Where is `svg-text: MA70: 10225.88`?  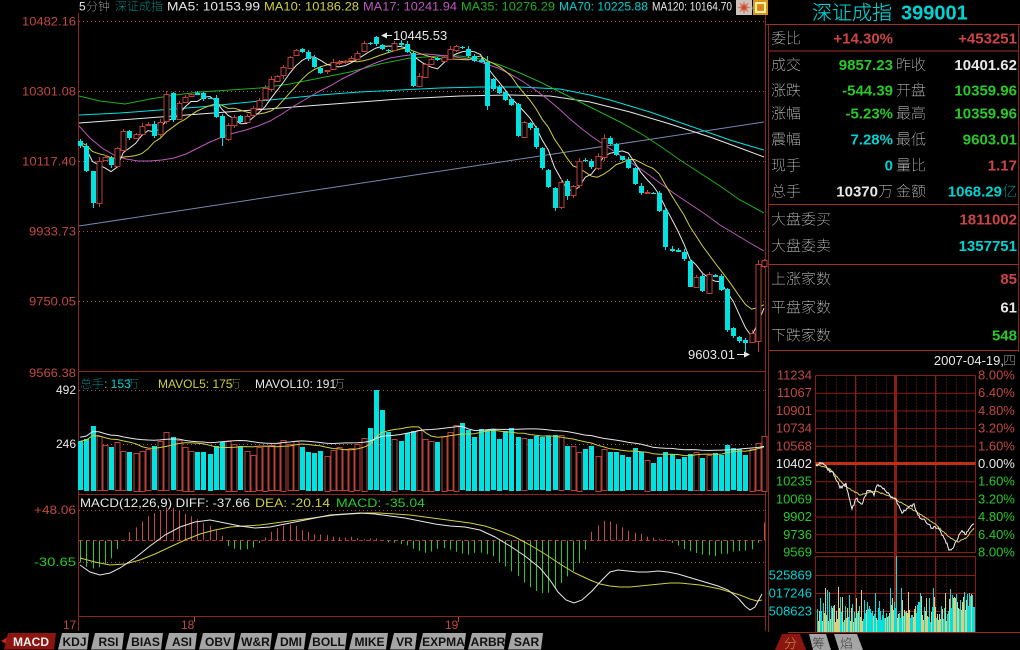 svg-text: MA70: 10225.88 is located at coordinates (603, 7).